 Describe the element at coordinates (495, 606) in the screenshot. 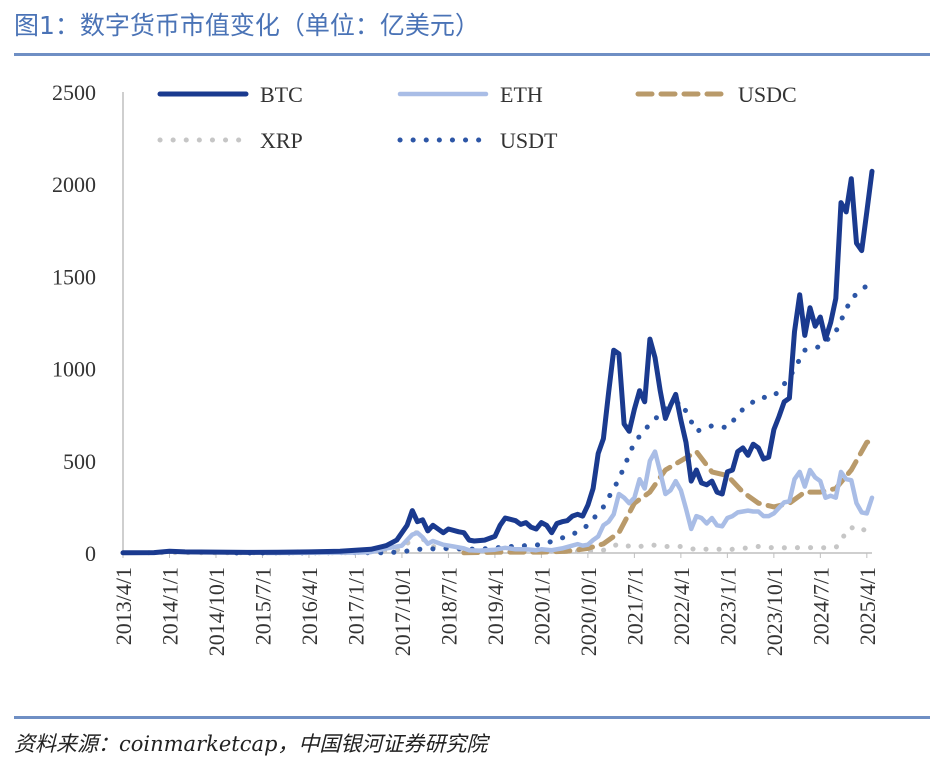

I see `x-tick-label: 2019/4/1` at that location.